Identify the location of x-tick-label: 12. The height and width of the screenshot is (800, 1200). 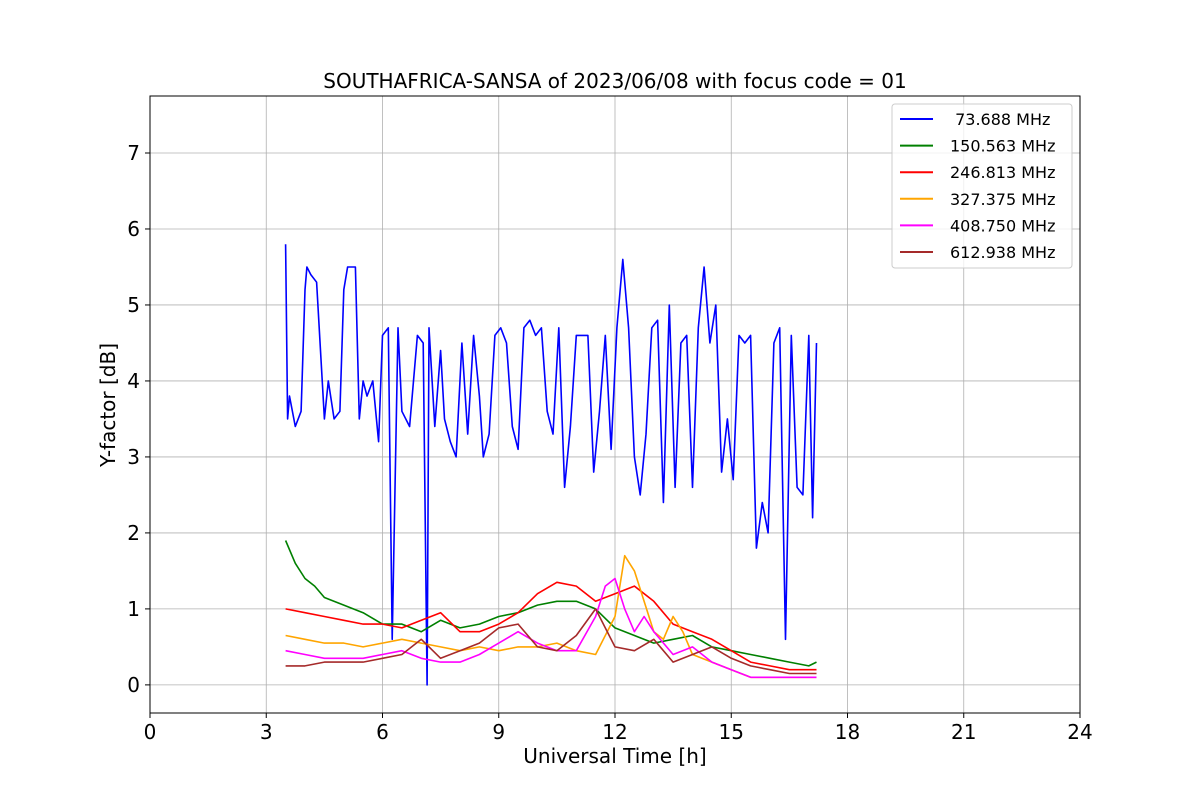
(614, 732).